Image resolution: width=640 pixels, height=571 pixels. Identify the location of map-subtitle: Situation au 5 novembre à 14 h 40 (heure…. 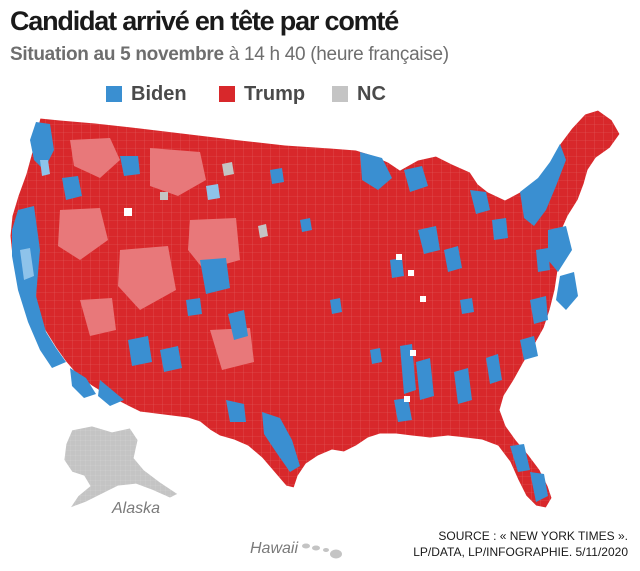
(229, 55).